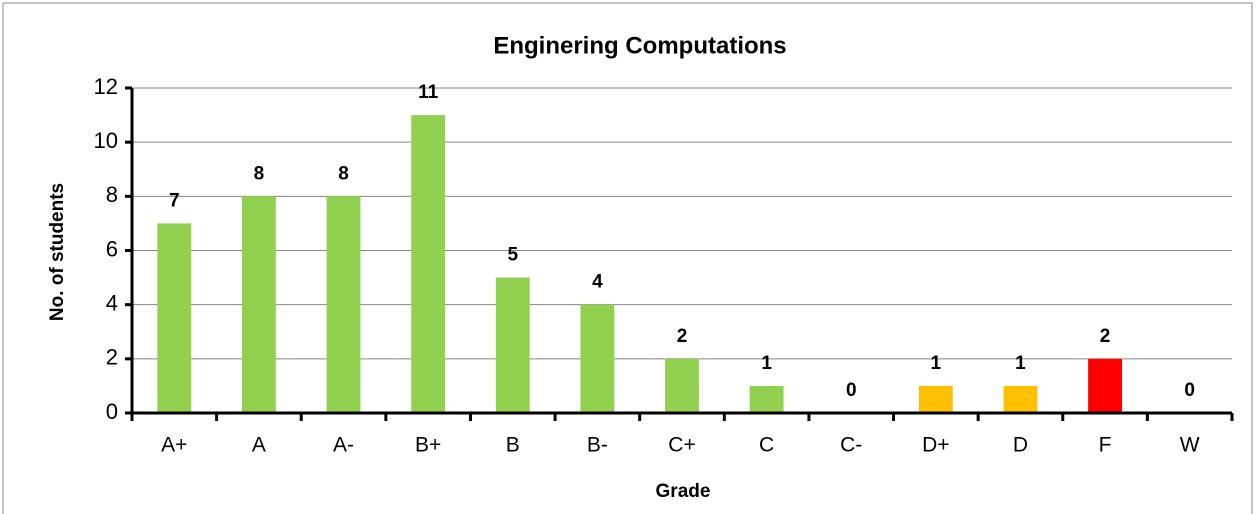 This screenshot has width=1257, height=514. What do you see at coordinates (112, 357) in the screenshot?
I see `y-tick-label: 2` at bounding box center [112, 357].